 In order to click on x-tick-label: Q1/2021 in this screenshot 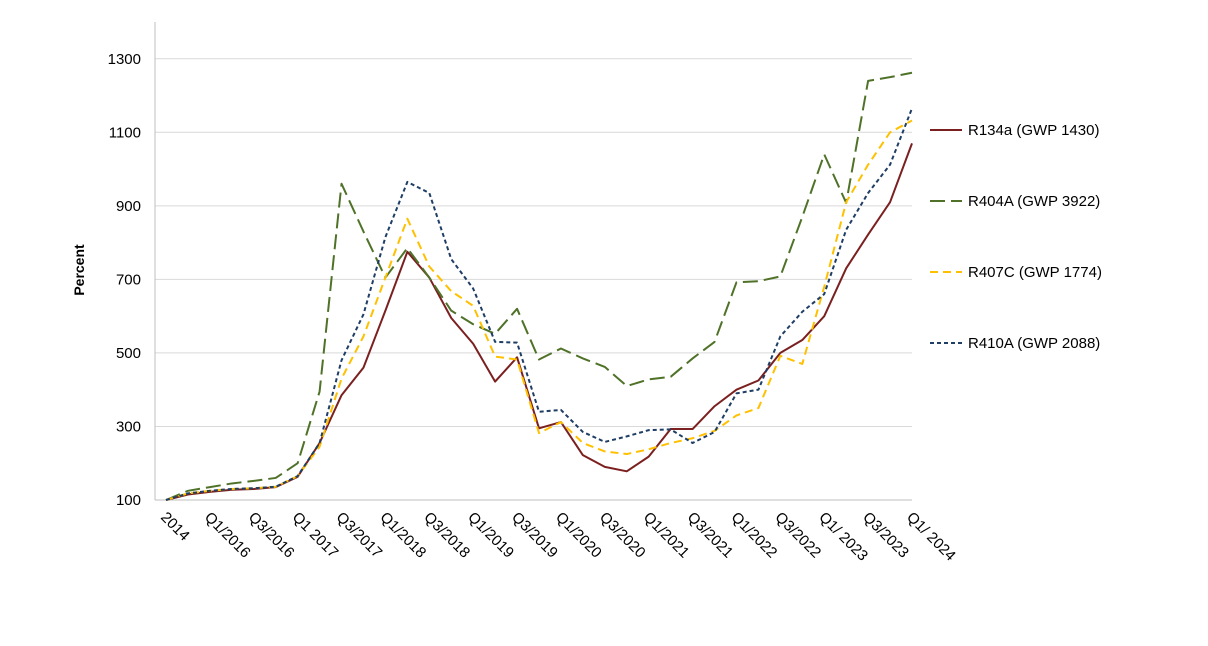, I will do `click(666, 535)`.